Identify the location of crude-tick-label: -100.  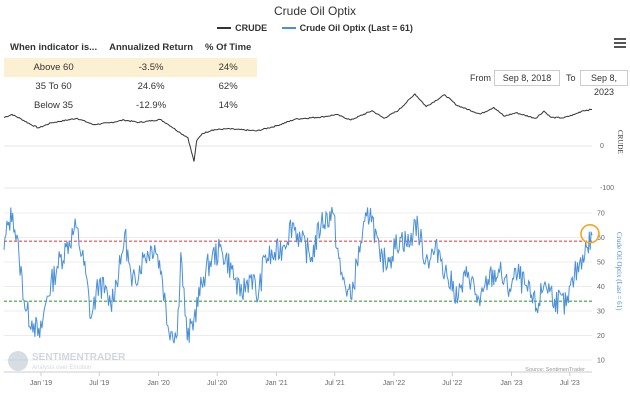
(607, 188).